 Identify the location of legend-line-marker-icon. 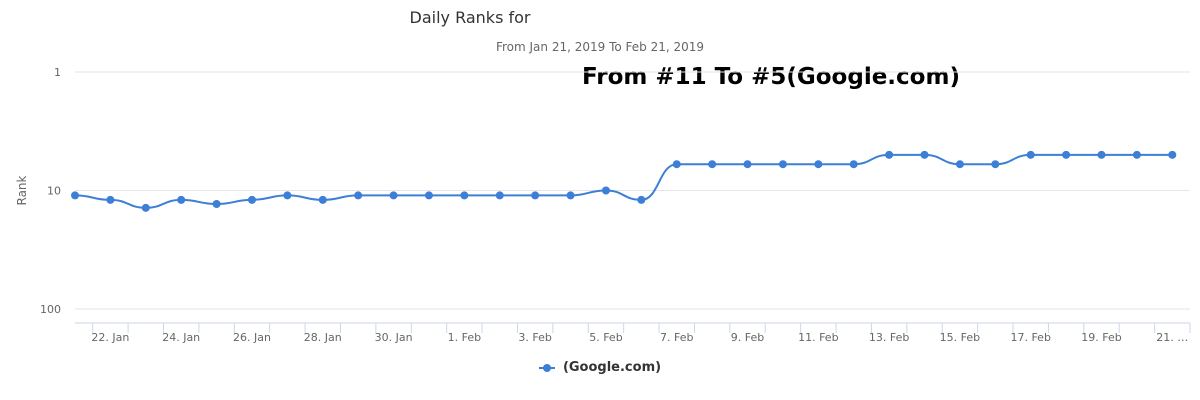
(546, 368).